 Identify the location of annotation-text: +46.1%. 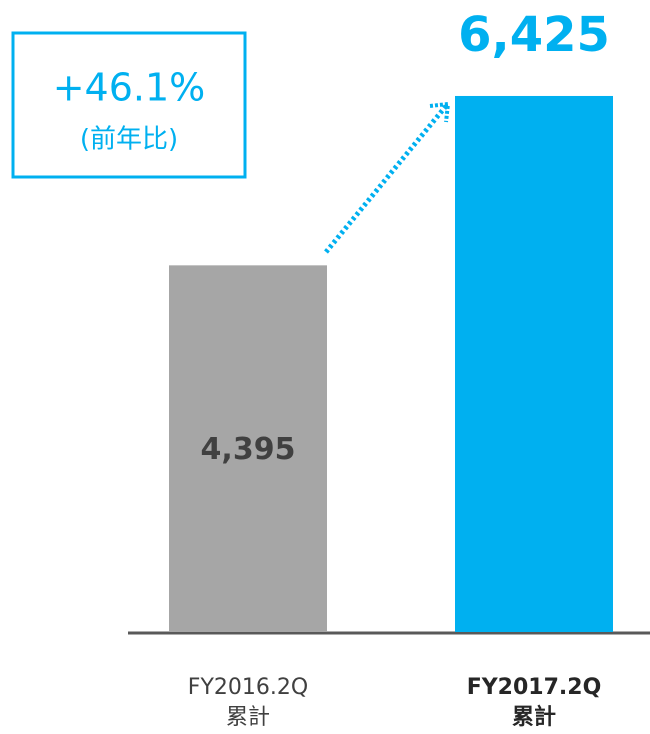
(129, 88).